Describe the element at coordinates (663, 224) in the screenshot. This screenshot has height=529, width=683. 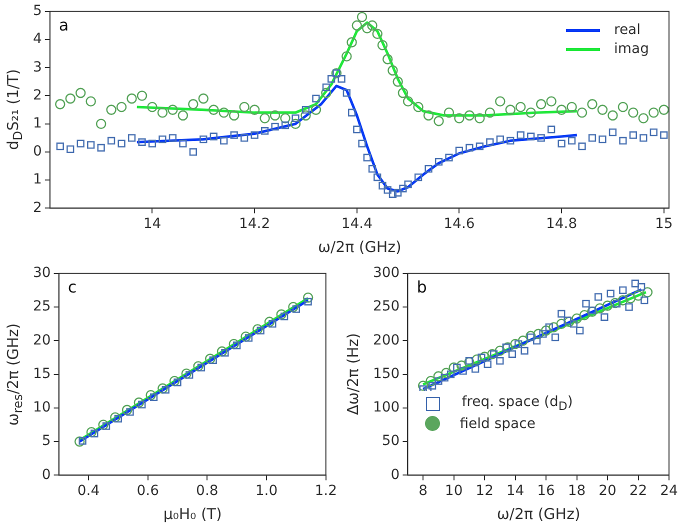
I see `x-tick-label: 15` at that location.